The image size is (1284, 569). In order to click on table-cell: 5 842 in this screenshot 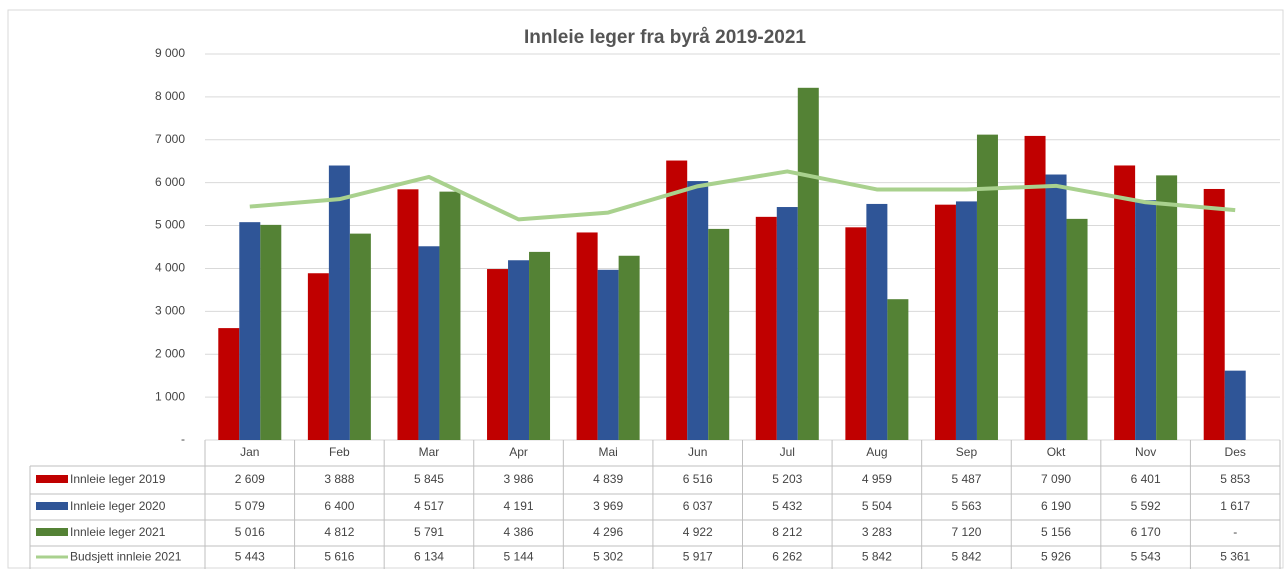, I will do `click(966, 557)`.